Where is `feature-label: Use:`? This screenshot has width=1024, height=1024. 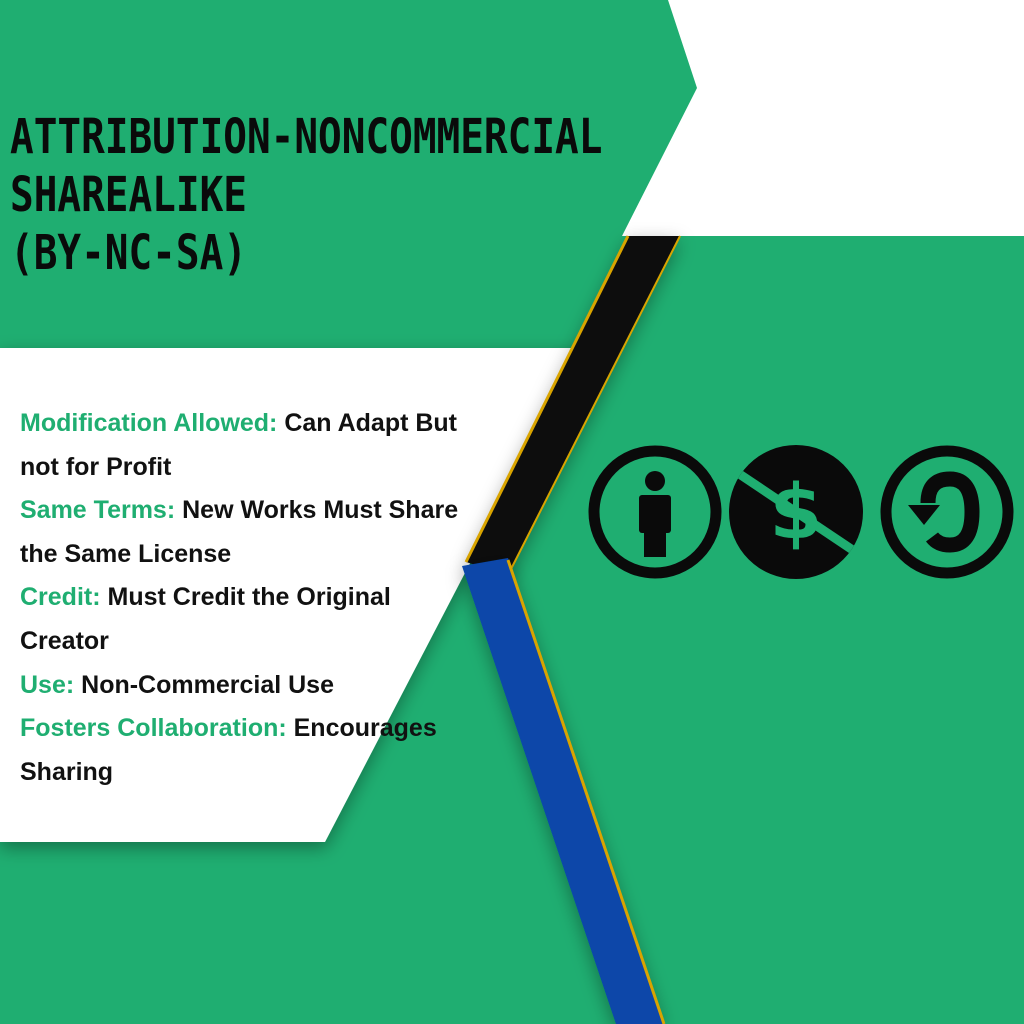
feature-label: Use: is located at coordinates (47, 684).